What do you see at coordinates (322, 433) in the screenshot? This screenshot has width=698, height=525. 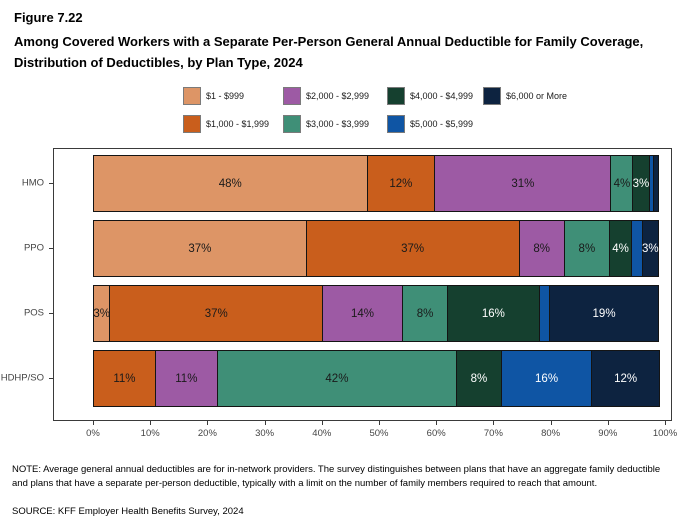 I see `x-axis-label: 40%` at bounding box center [322, 433].